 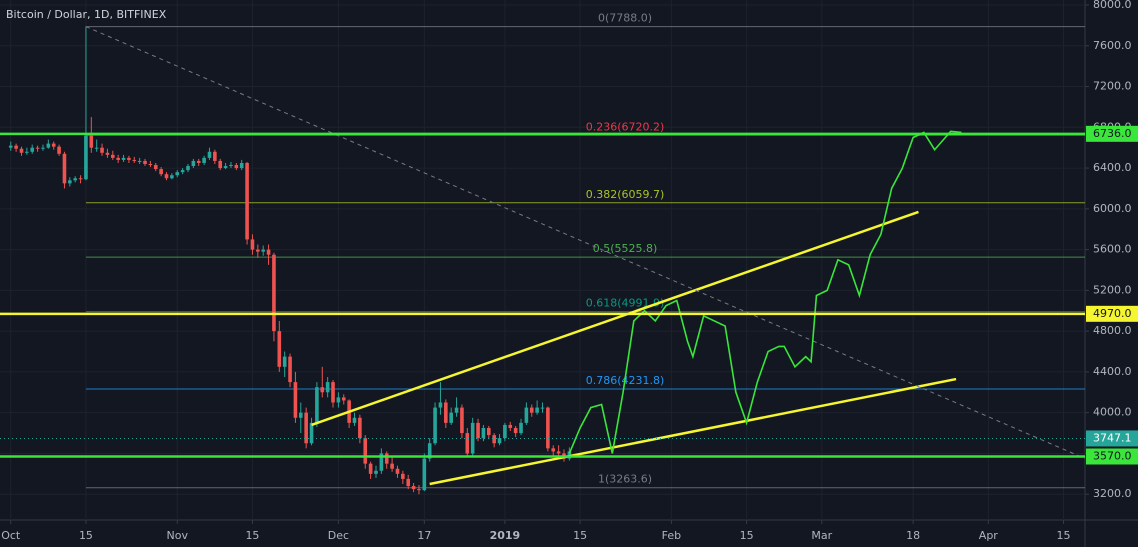 I want to click on fib-label: 0.236(6720.2), so click(x=625, y=126).